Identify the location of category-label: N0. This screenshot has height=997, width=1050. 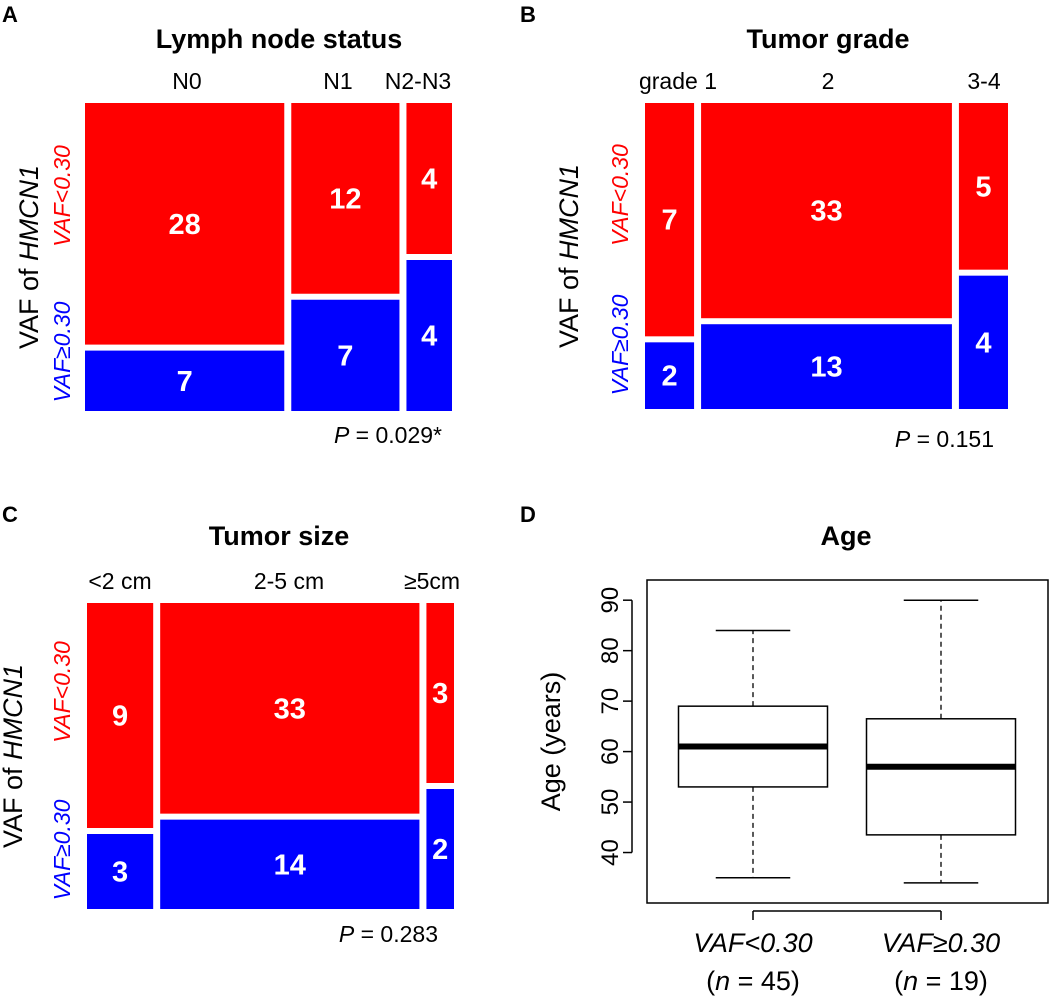
(186, 81).